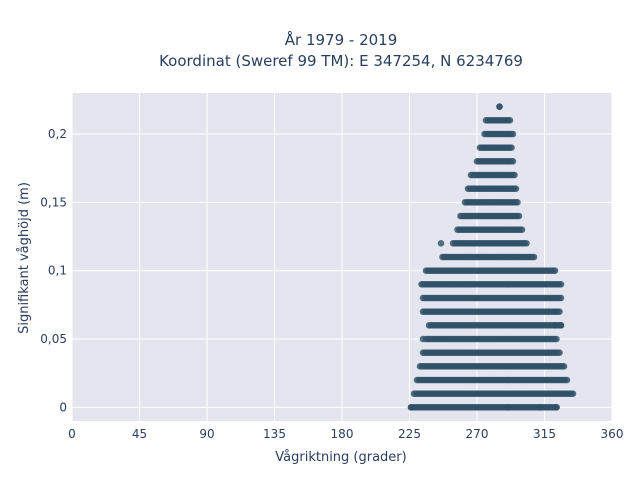  I want to click on x-tick-label: 315, so click(544, 434).